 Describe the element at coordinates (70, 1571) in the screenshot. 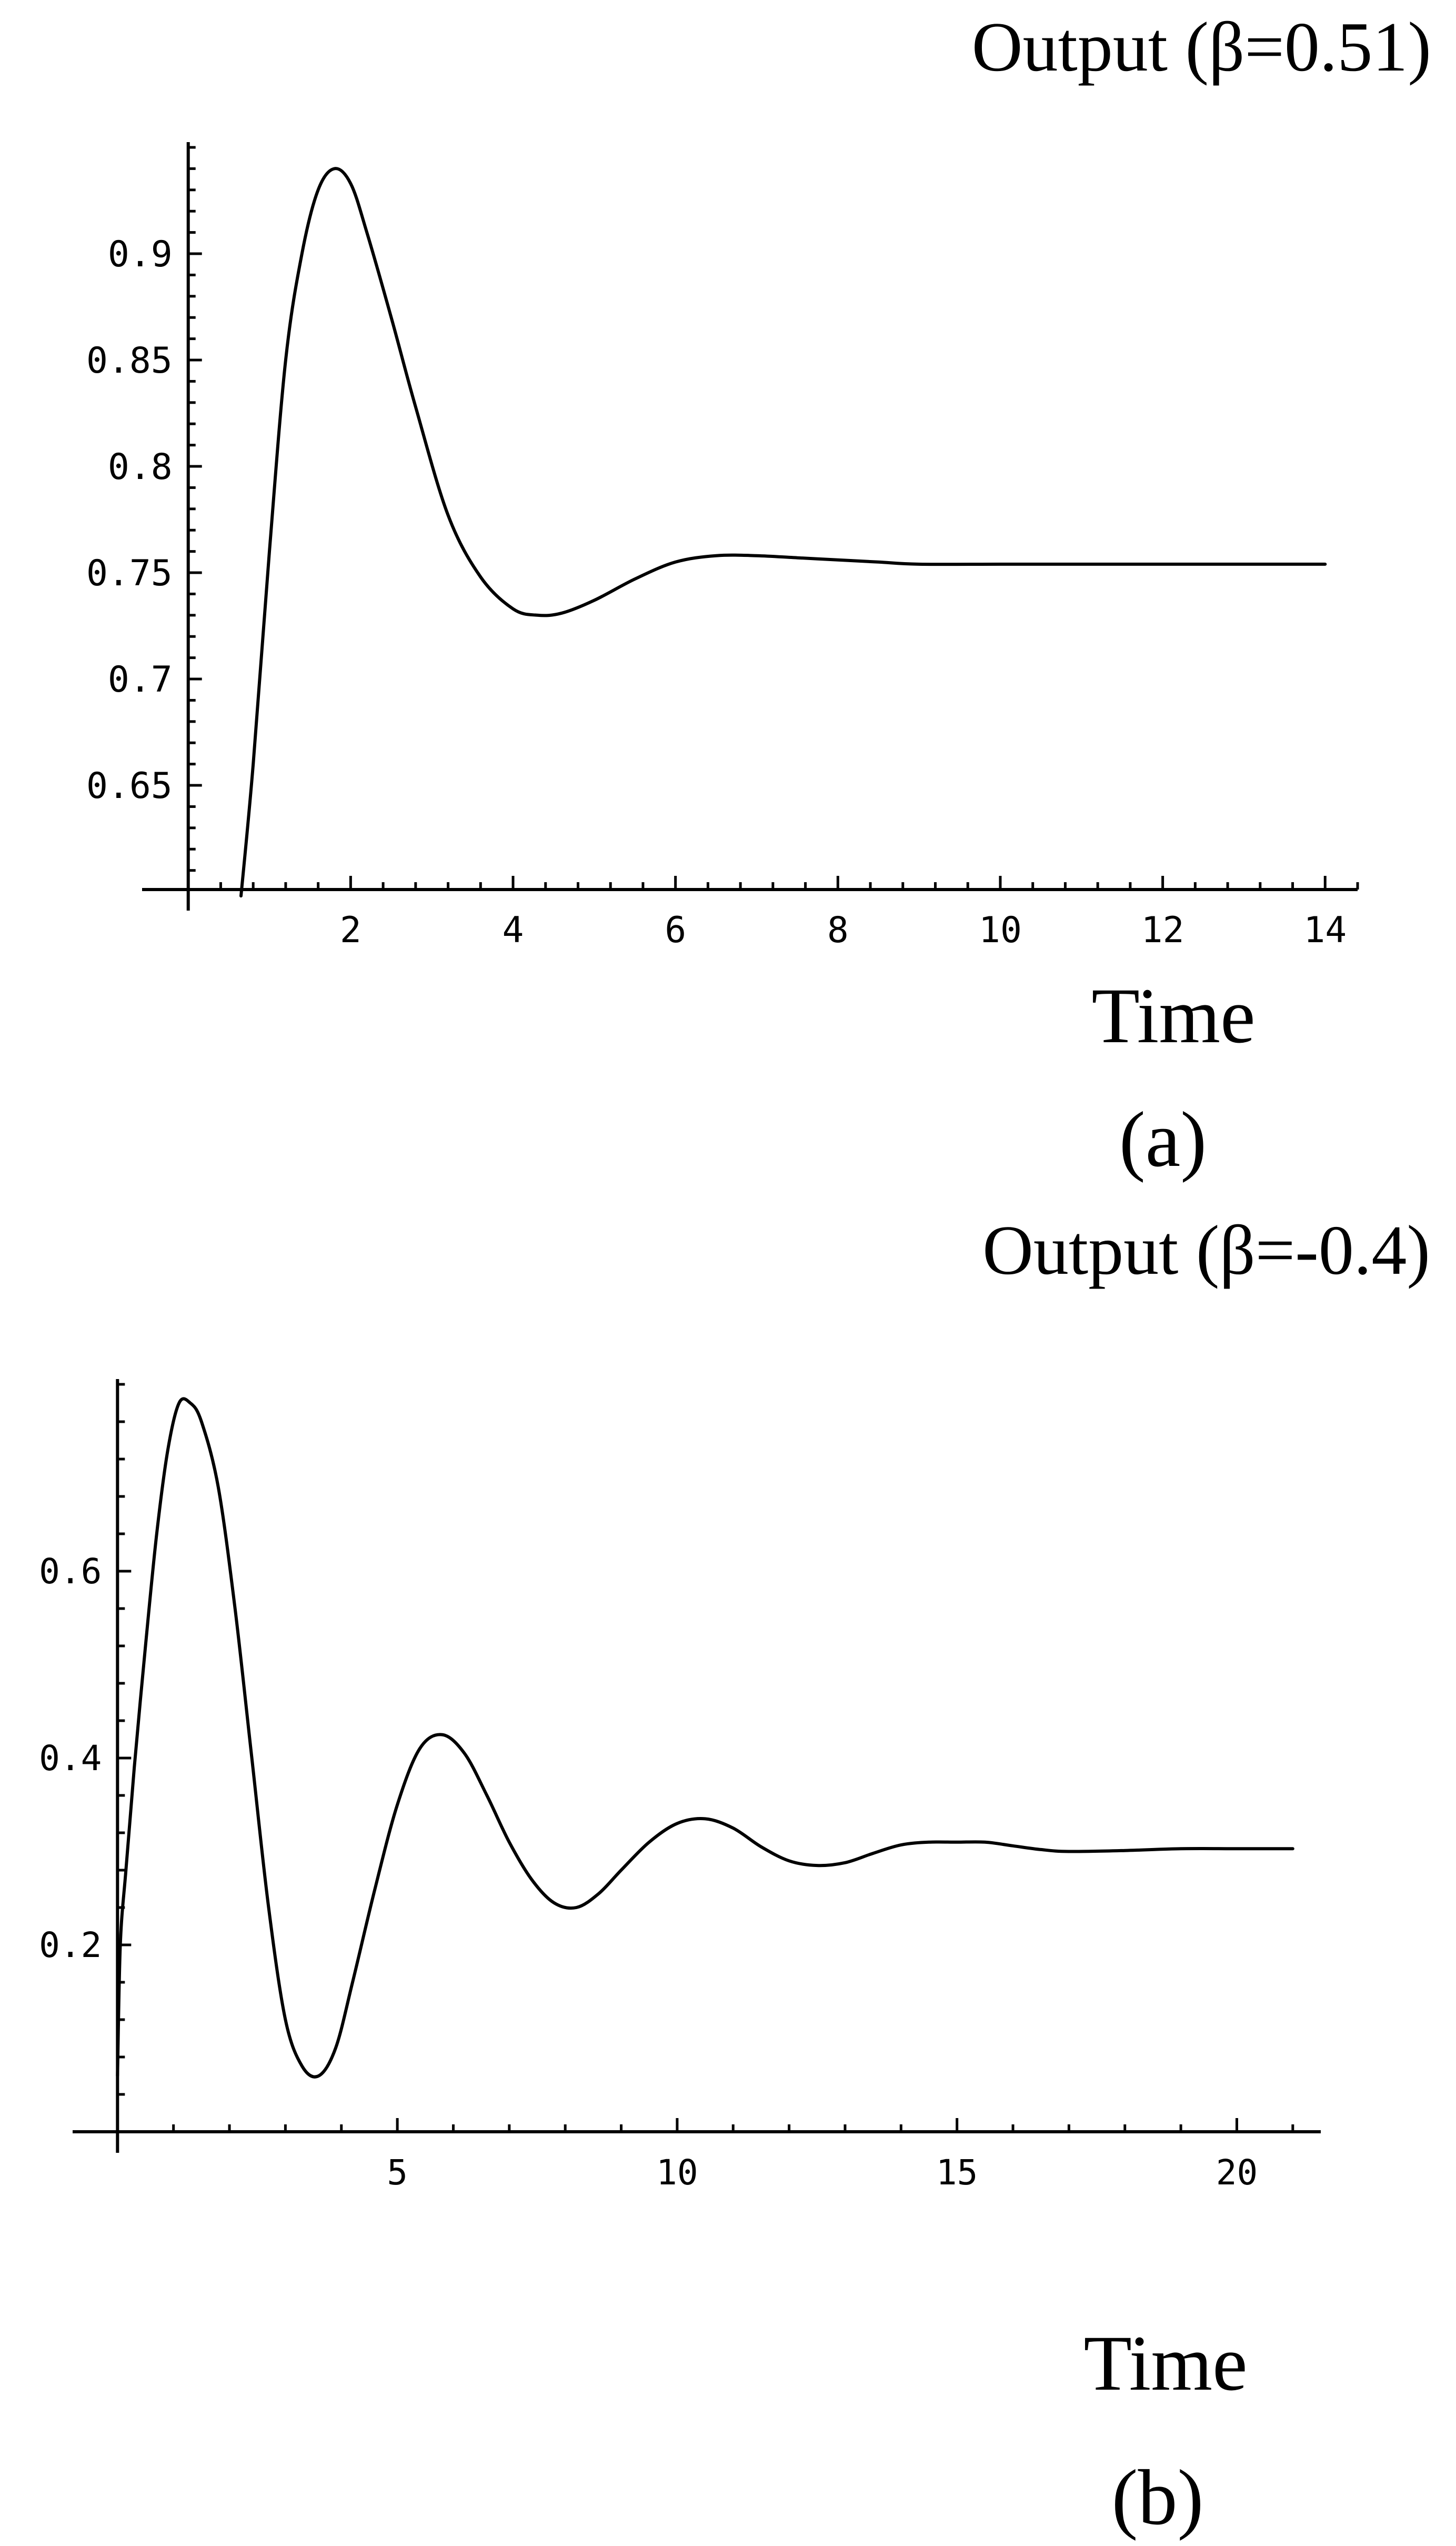

I see `chart-b-y-tick-label: 0.6` at that location.